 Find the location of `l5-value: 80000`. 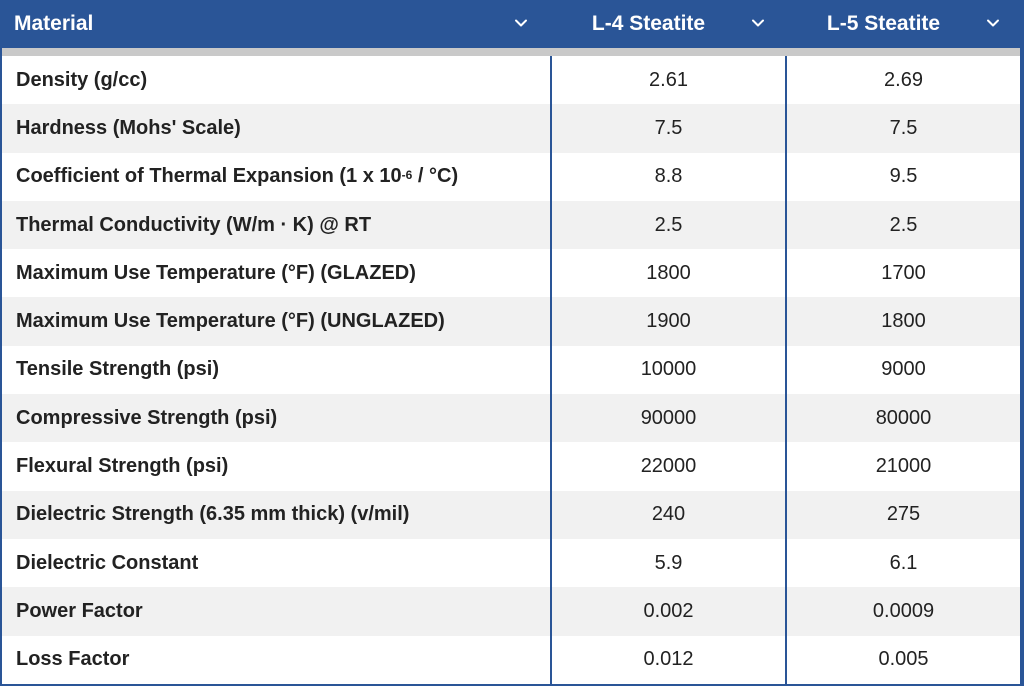

l5-value: 80000 is located at coordinates (903, 417).